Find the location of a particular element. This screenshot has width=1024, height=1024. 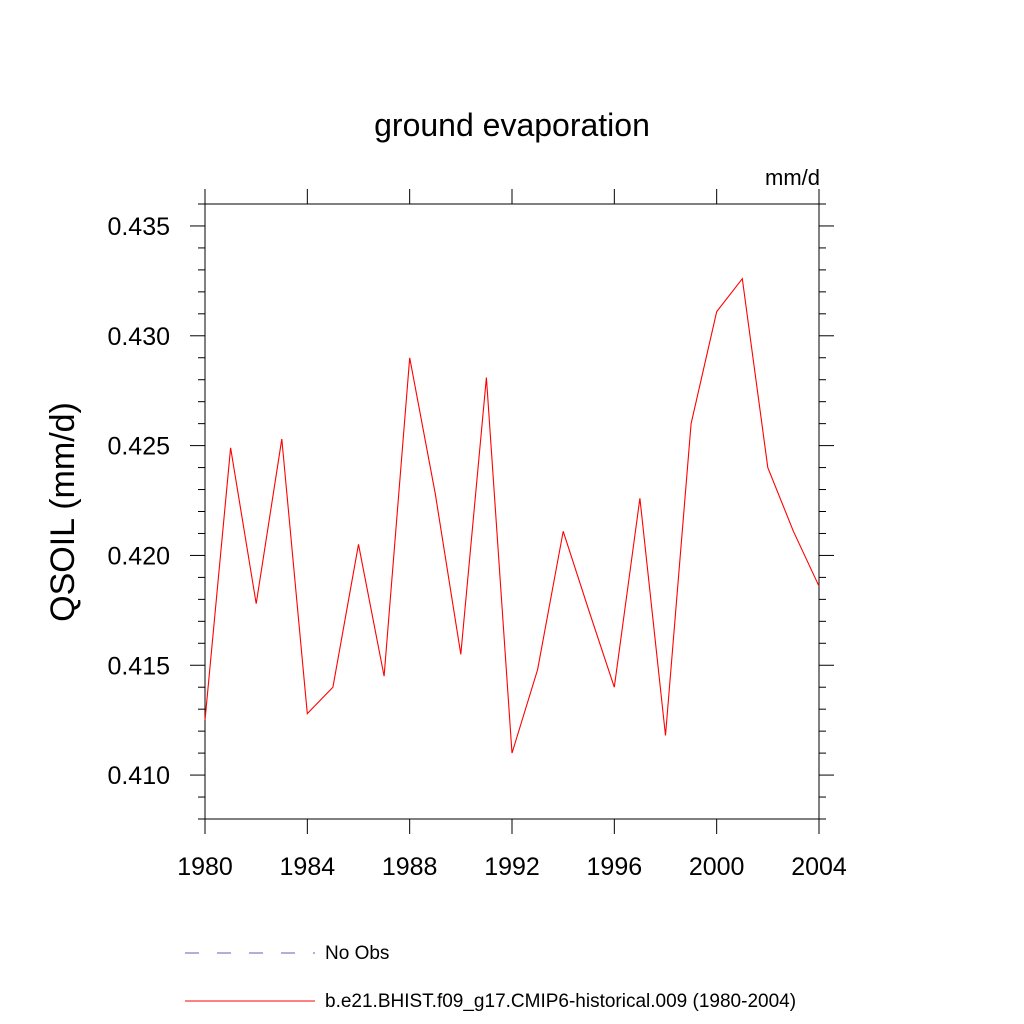

y-tick-label: 0.420 is located at coordinates (138, 556).